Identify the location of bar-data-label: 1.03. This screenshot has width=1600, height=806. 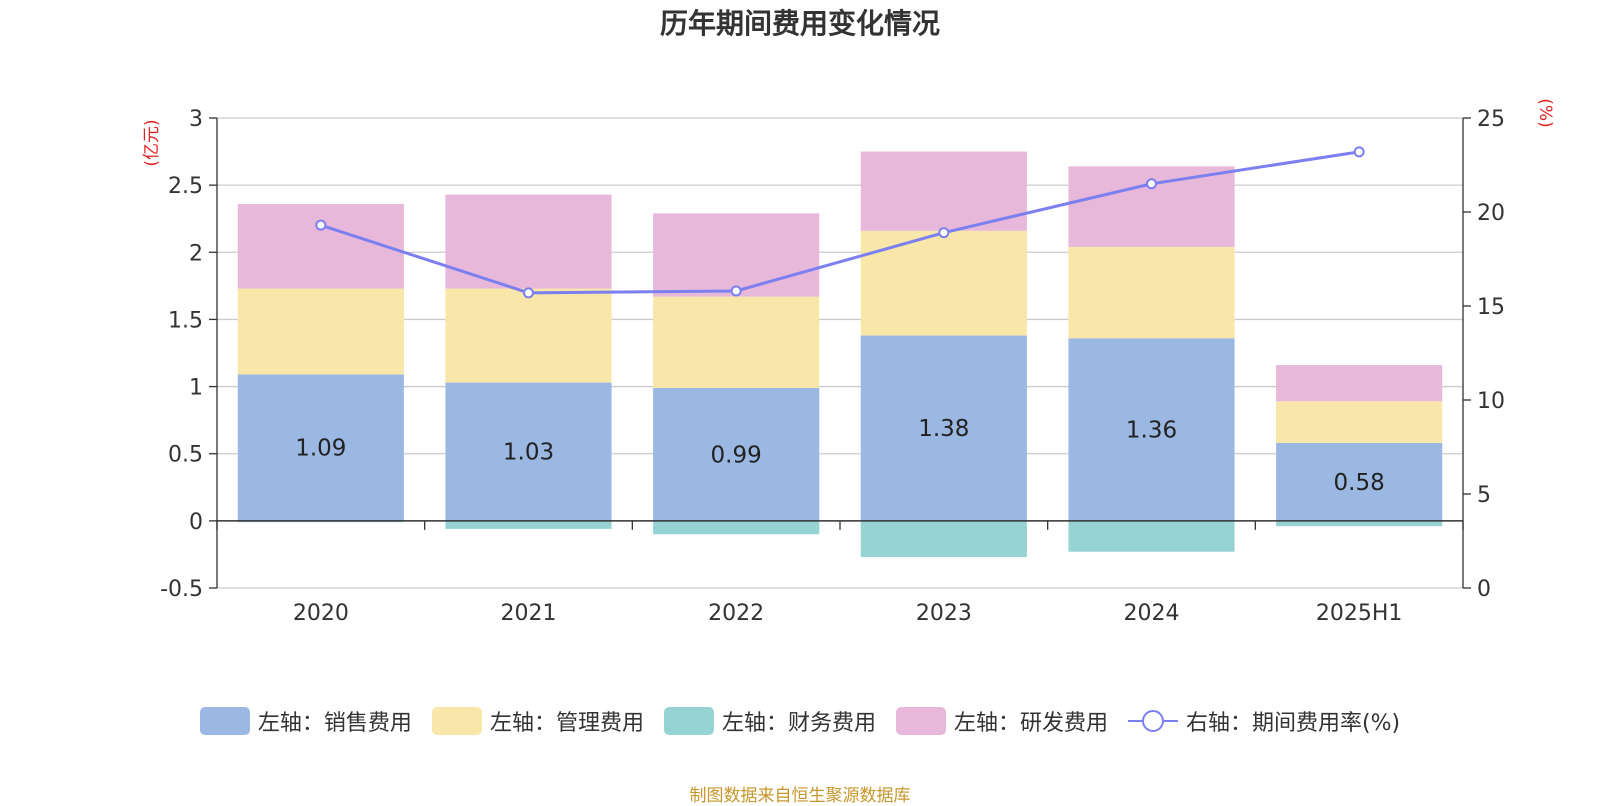
(528, 453).